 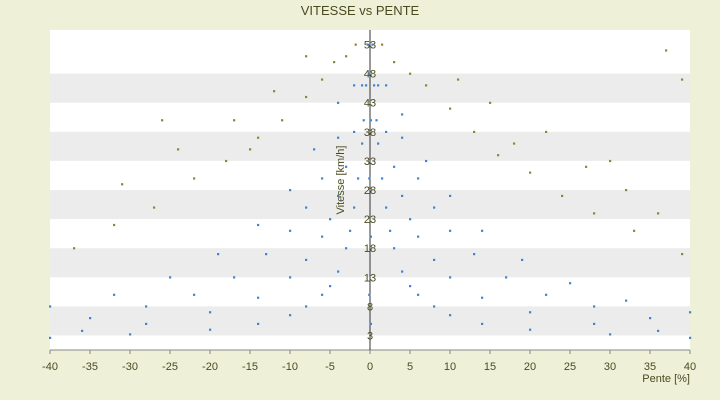 What do you see at coordinates (290, 367) in the screenshot?
I see `x-tick-label: -10` at bounding box center [290, 367].